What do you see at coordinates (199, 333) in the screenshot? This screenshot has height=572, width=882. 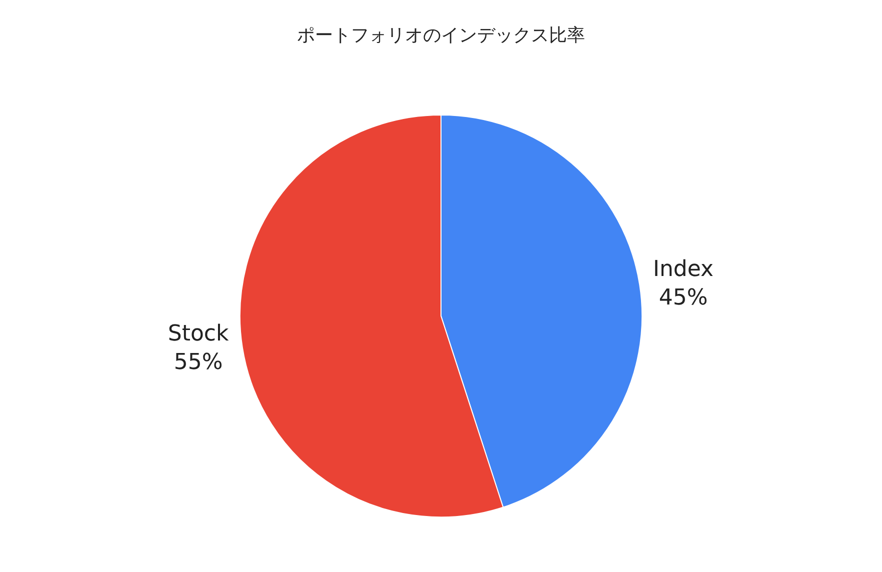 I see `slice-label: Stock` at bounding box center [199, 333].